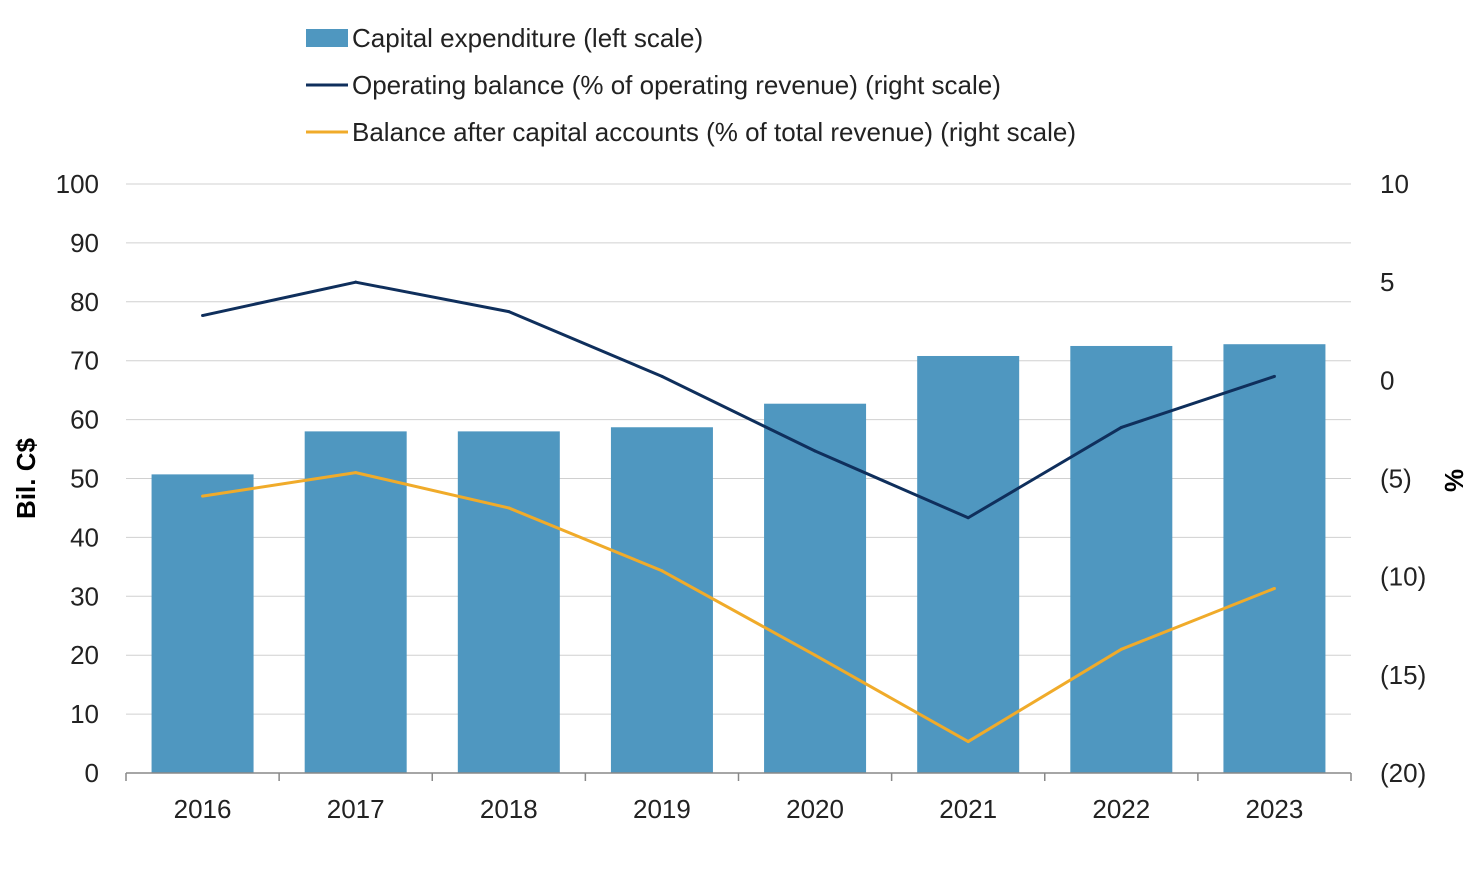 This screenshot has height=873, width=1480. I want to click on y2-tick-label: (10), so click(1403, 577).